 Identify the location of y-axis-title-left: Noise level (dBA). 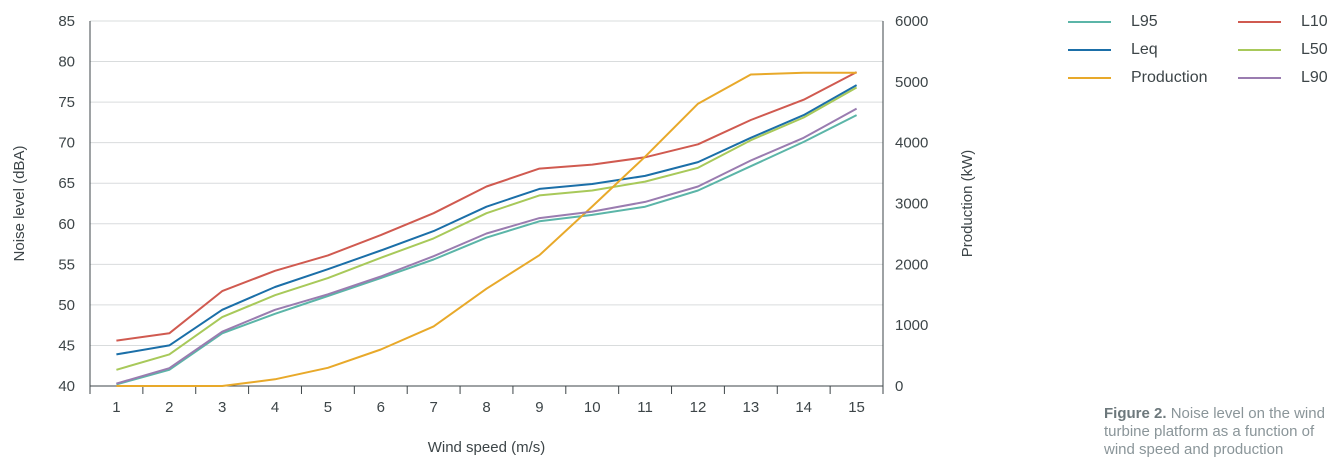
(19, 204).